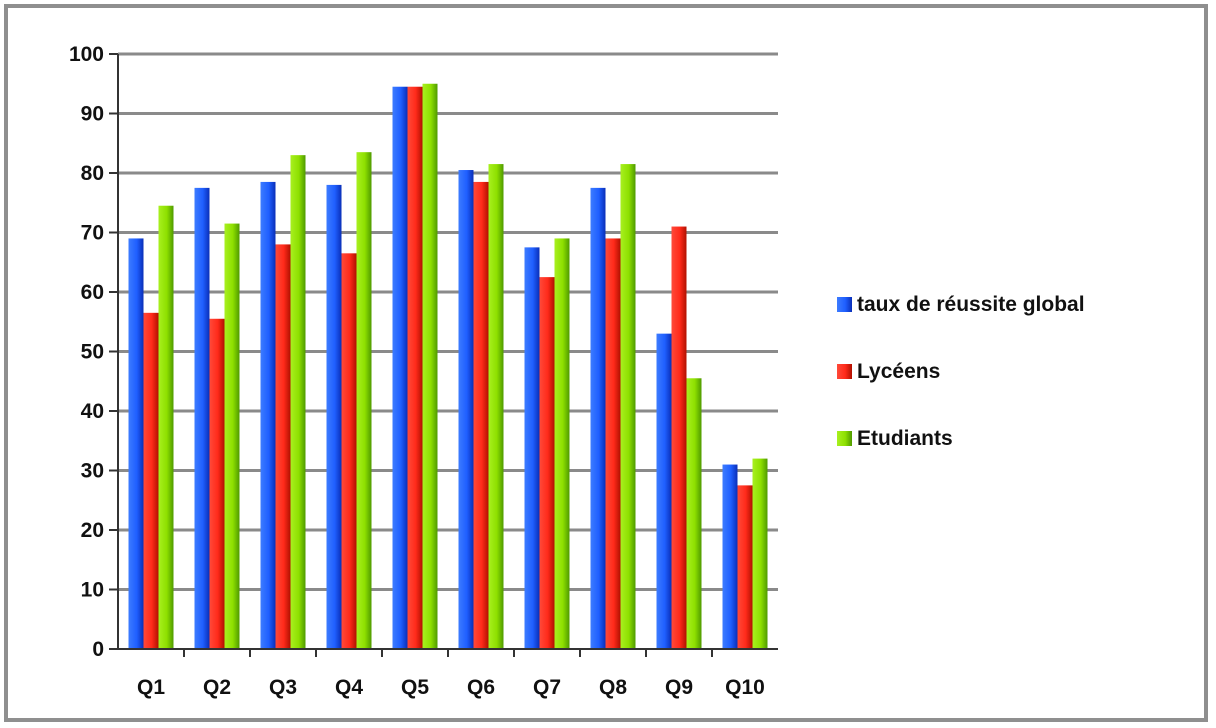 The width and height of the screenshot is (1216, 728). I want to click on legend-label: Lycéens, so click(898, 371).